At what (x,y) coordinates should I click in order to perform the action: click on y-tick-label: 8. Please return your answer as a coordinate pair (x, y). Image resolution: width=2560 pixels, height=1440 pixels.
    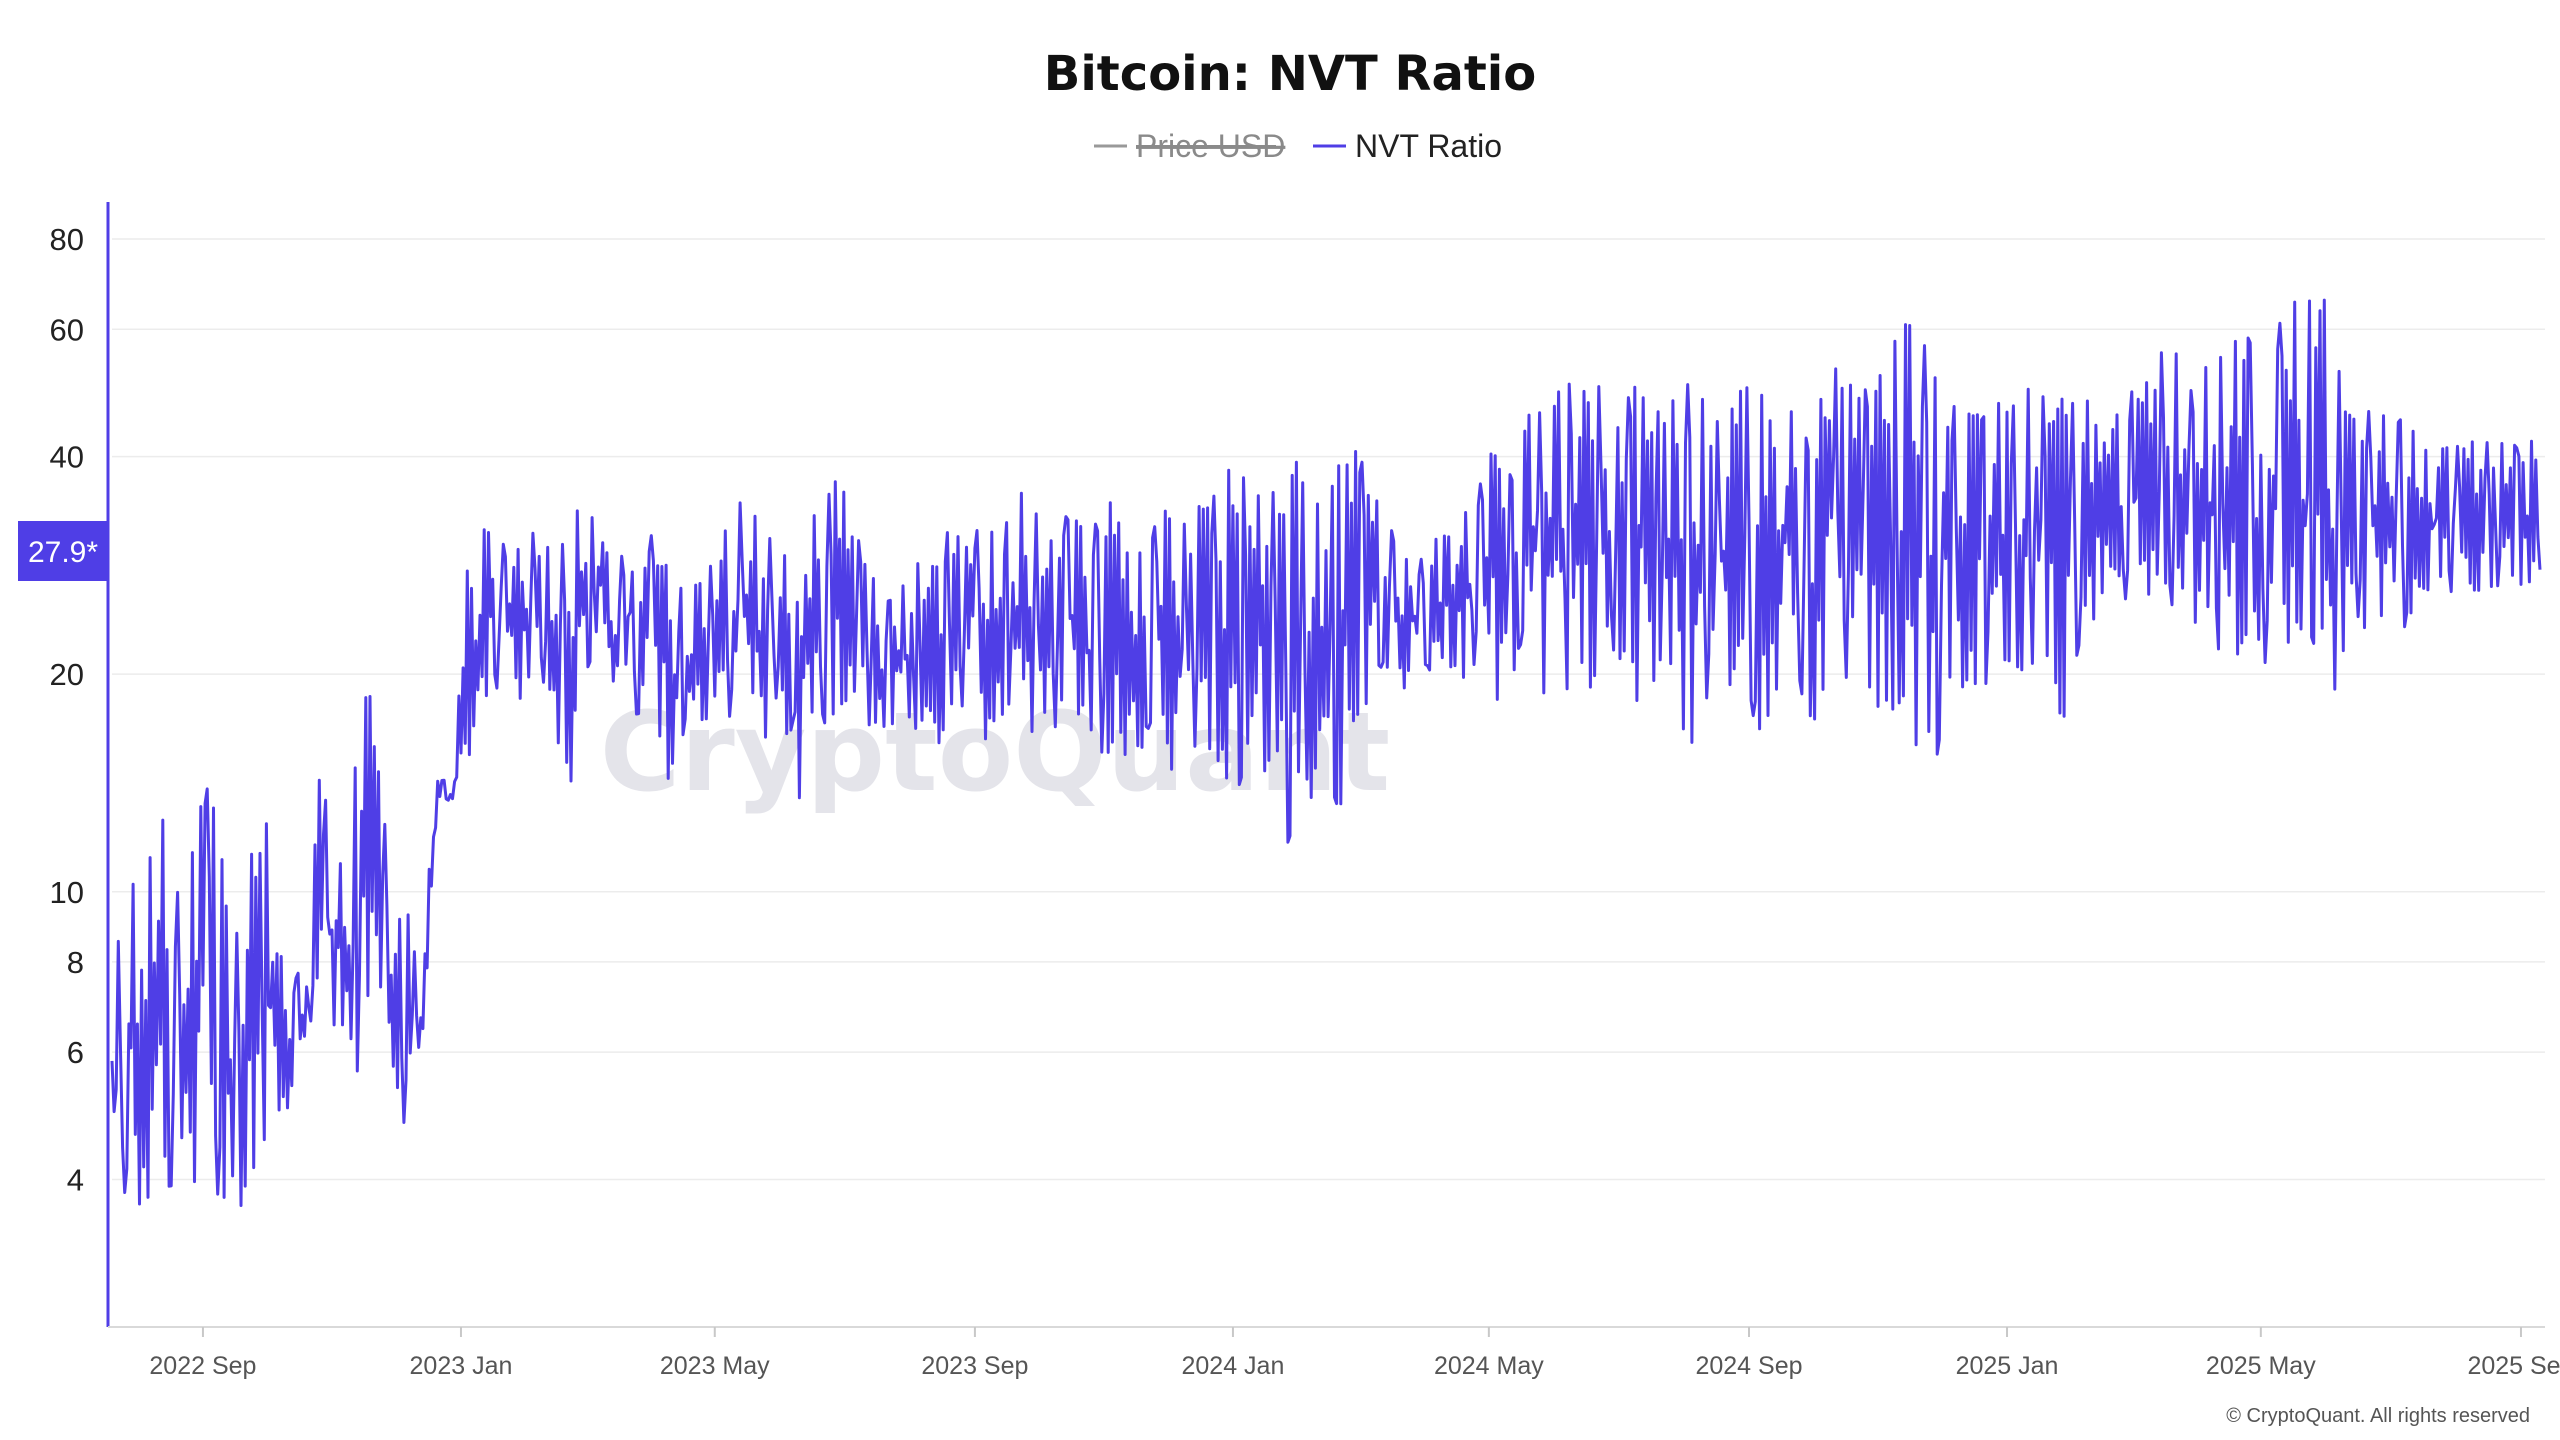
    Looking at the image, I should click on (75, 962).